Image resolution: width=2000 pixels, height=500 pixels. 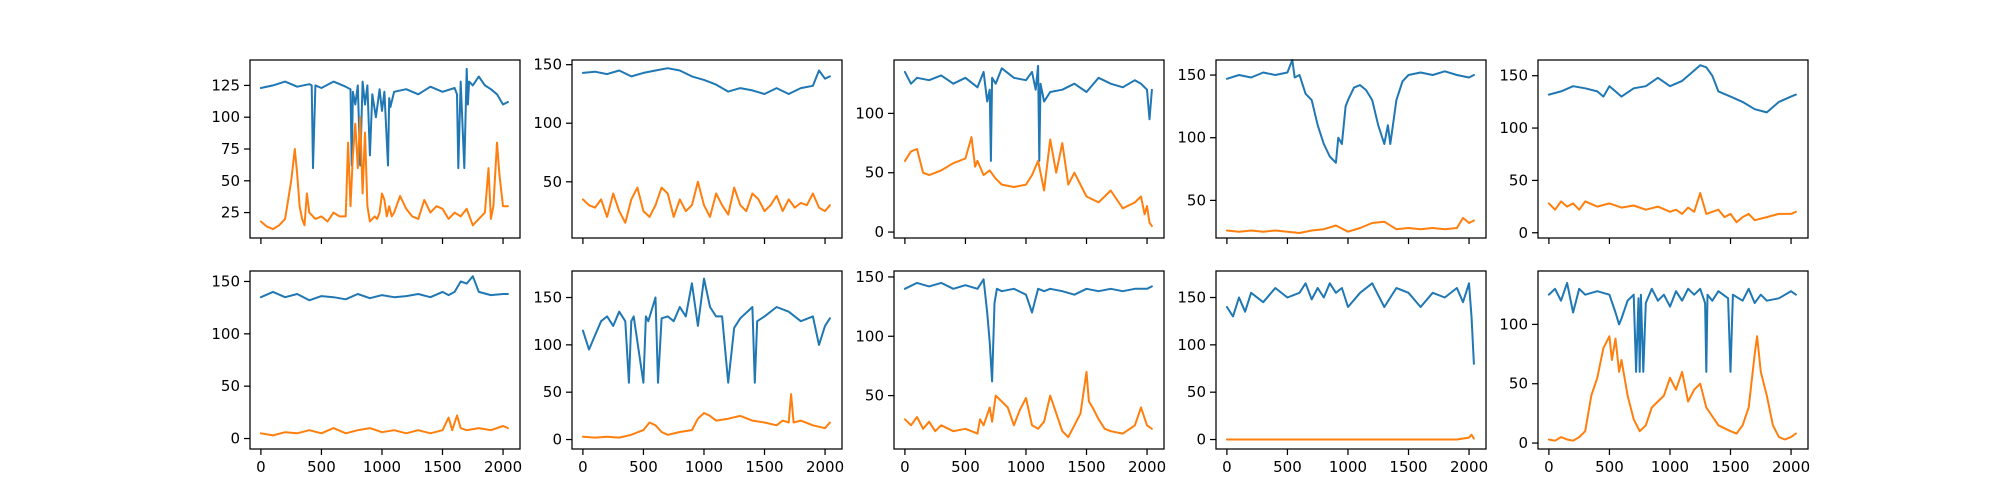 I want to click on subplot-3: 0 50 100, so click(x=1010, y=151).